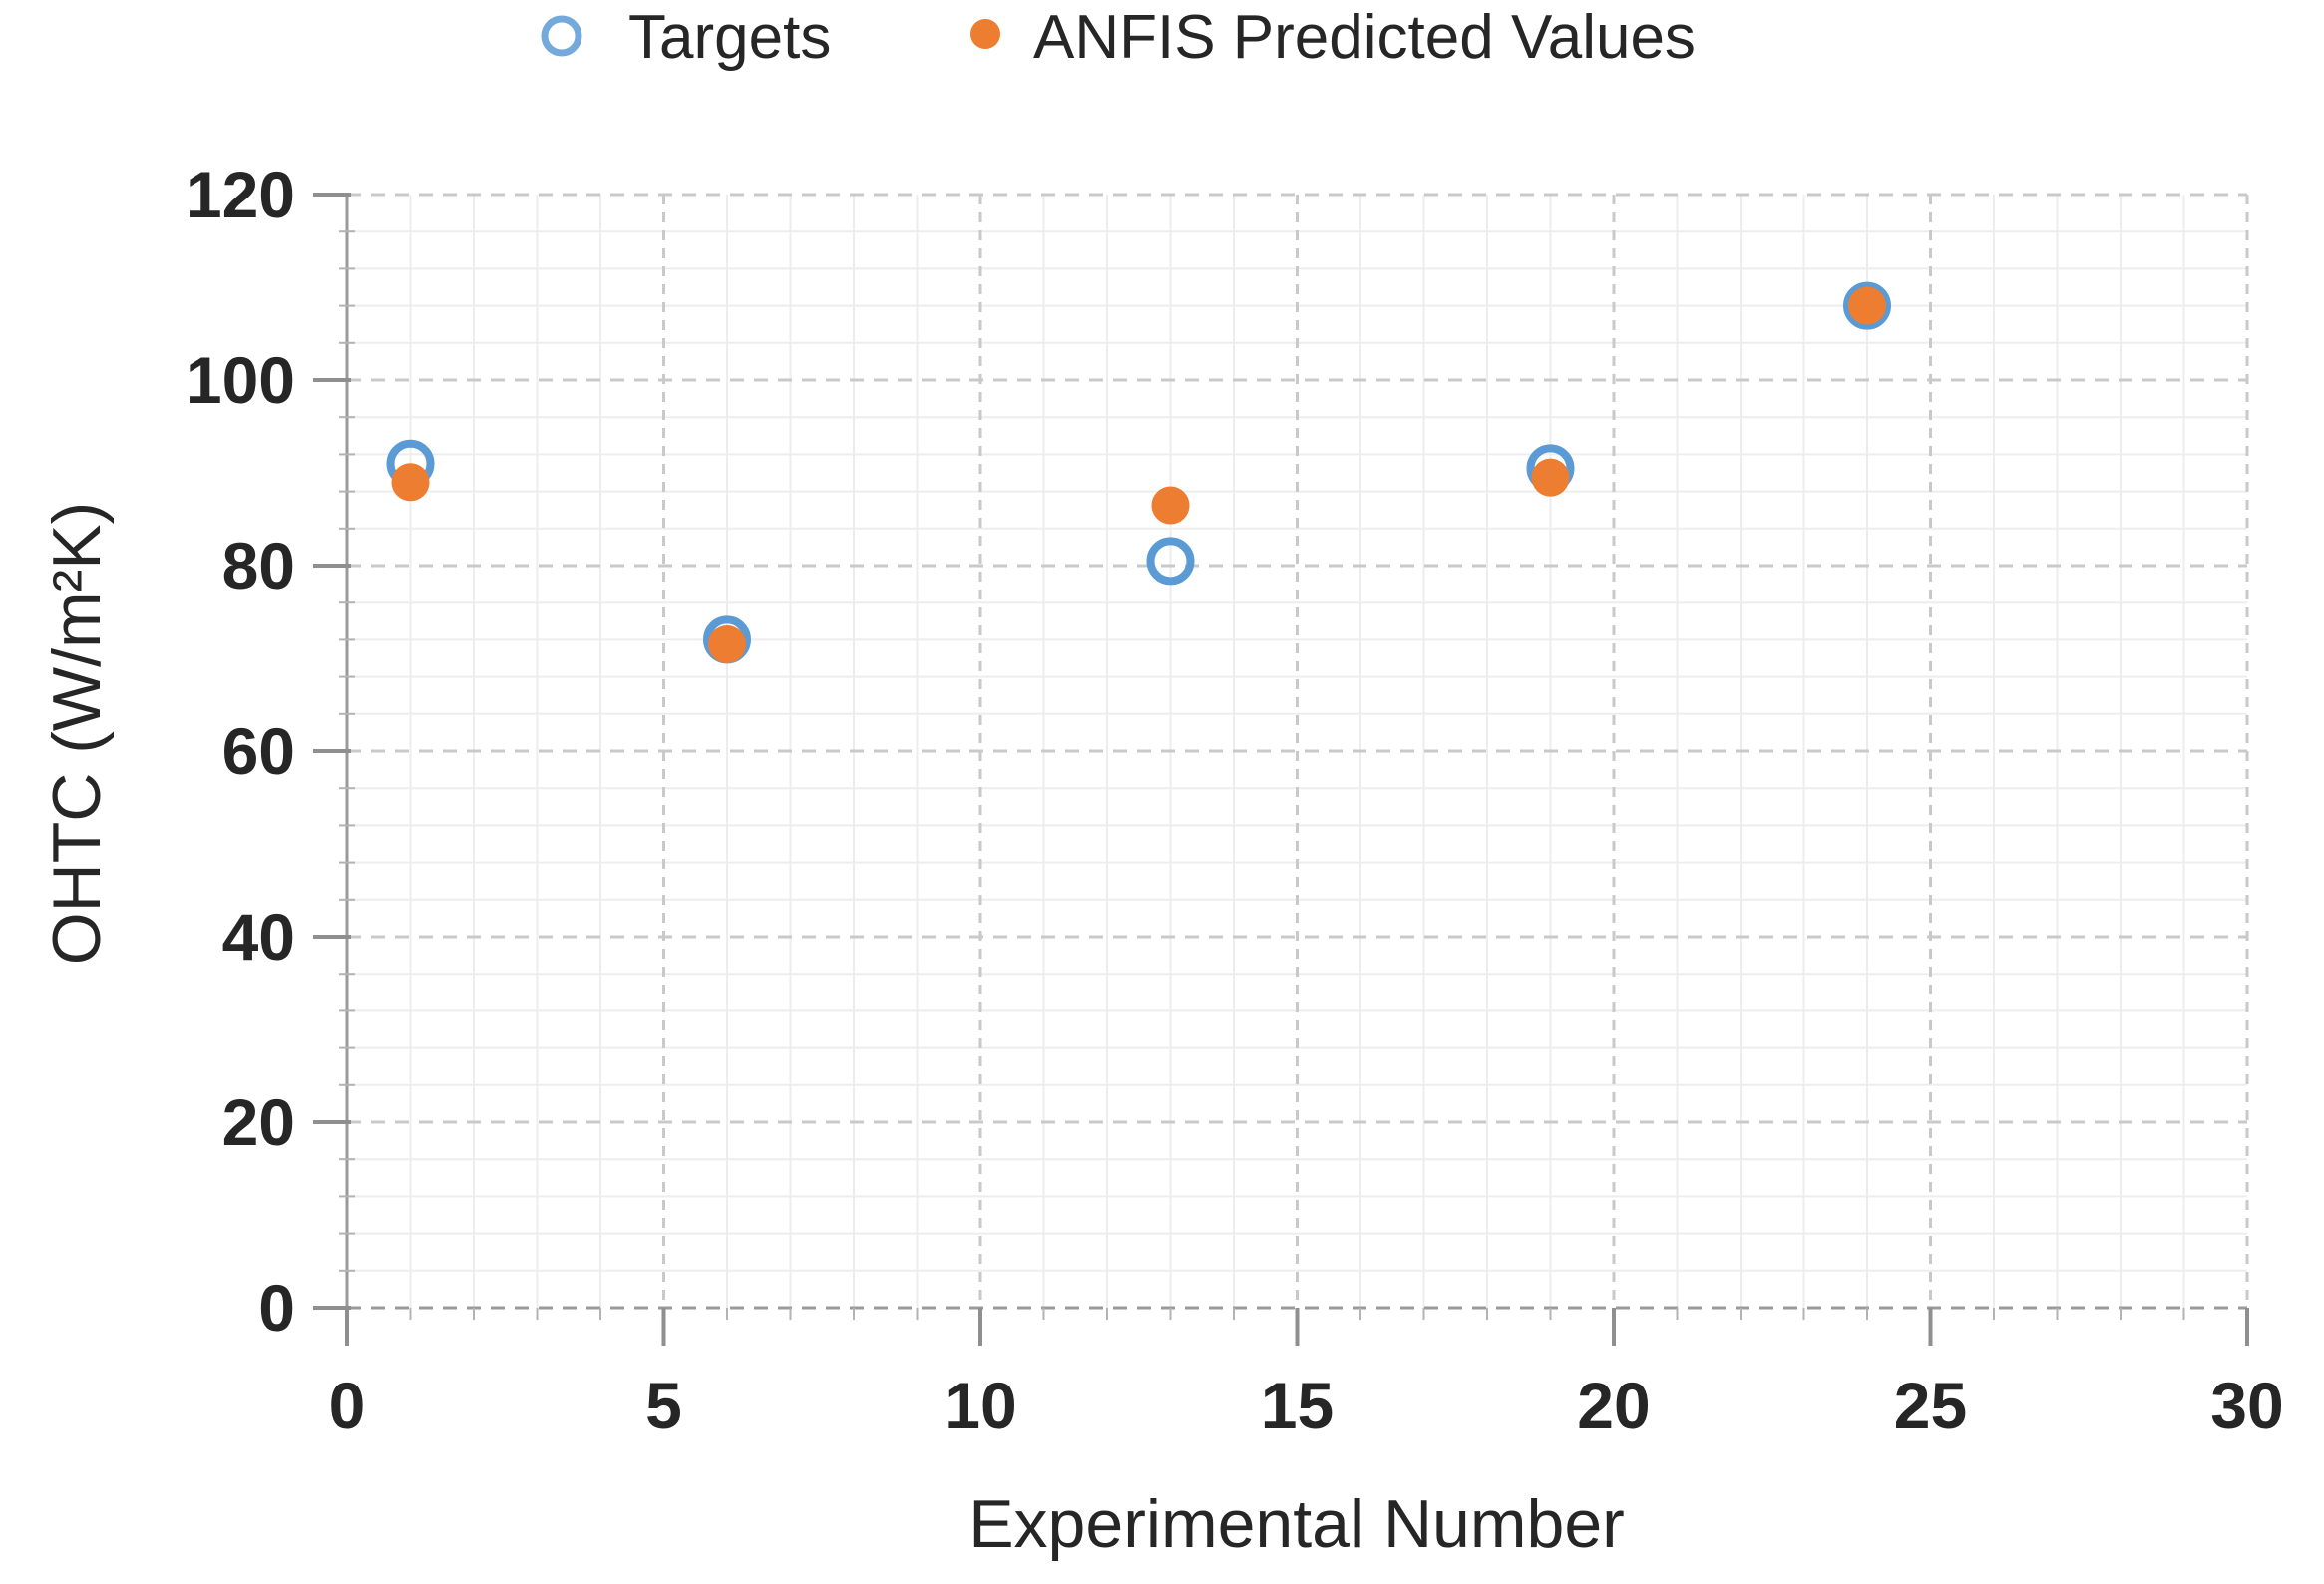 The image size is (2324, 1584). I want to click on x-tick-label: 5, so click(663, 1406).